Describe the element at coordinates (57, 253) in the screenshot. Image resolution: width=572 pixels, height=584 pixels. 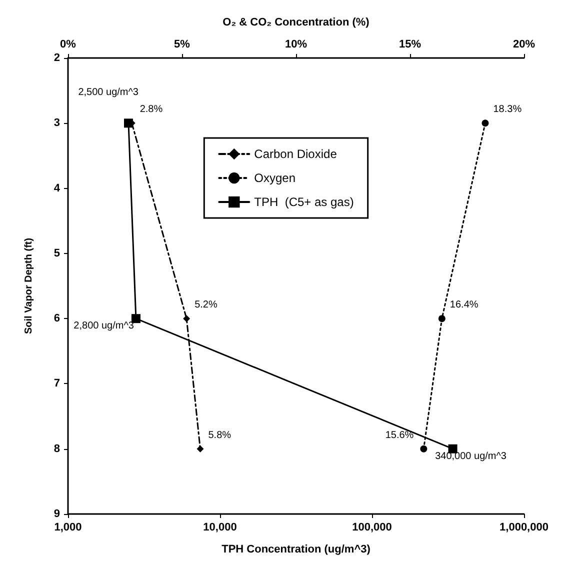
I see `y-tick-label: 5` at that location.